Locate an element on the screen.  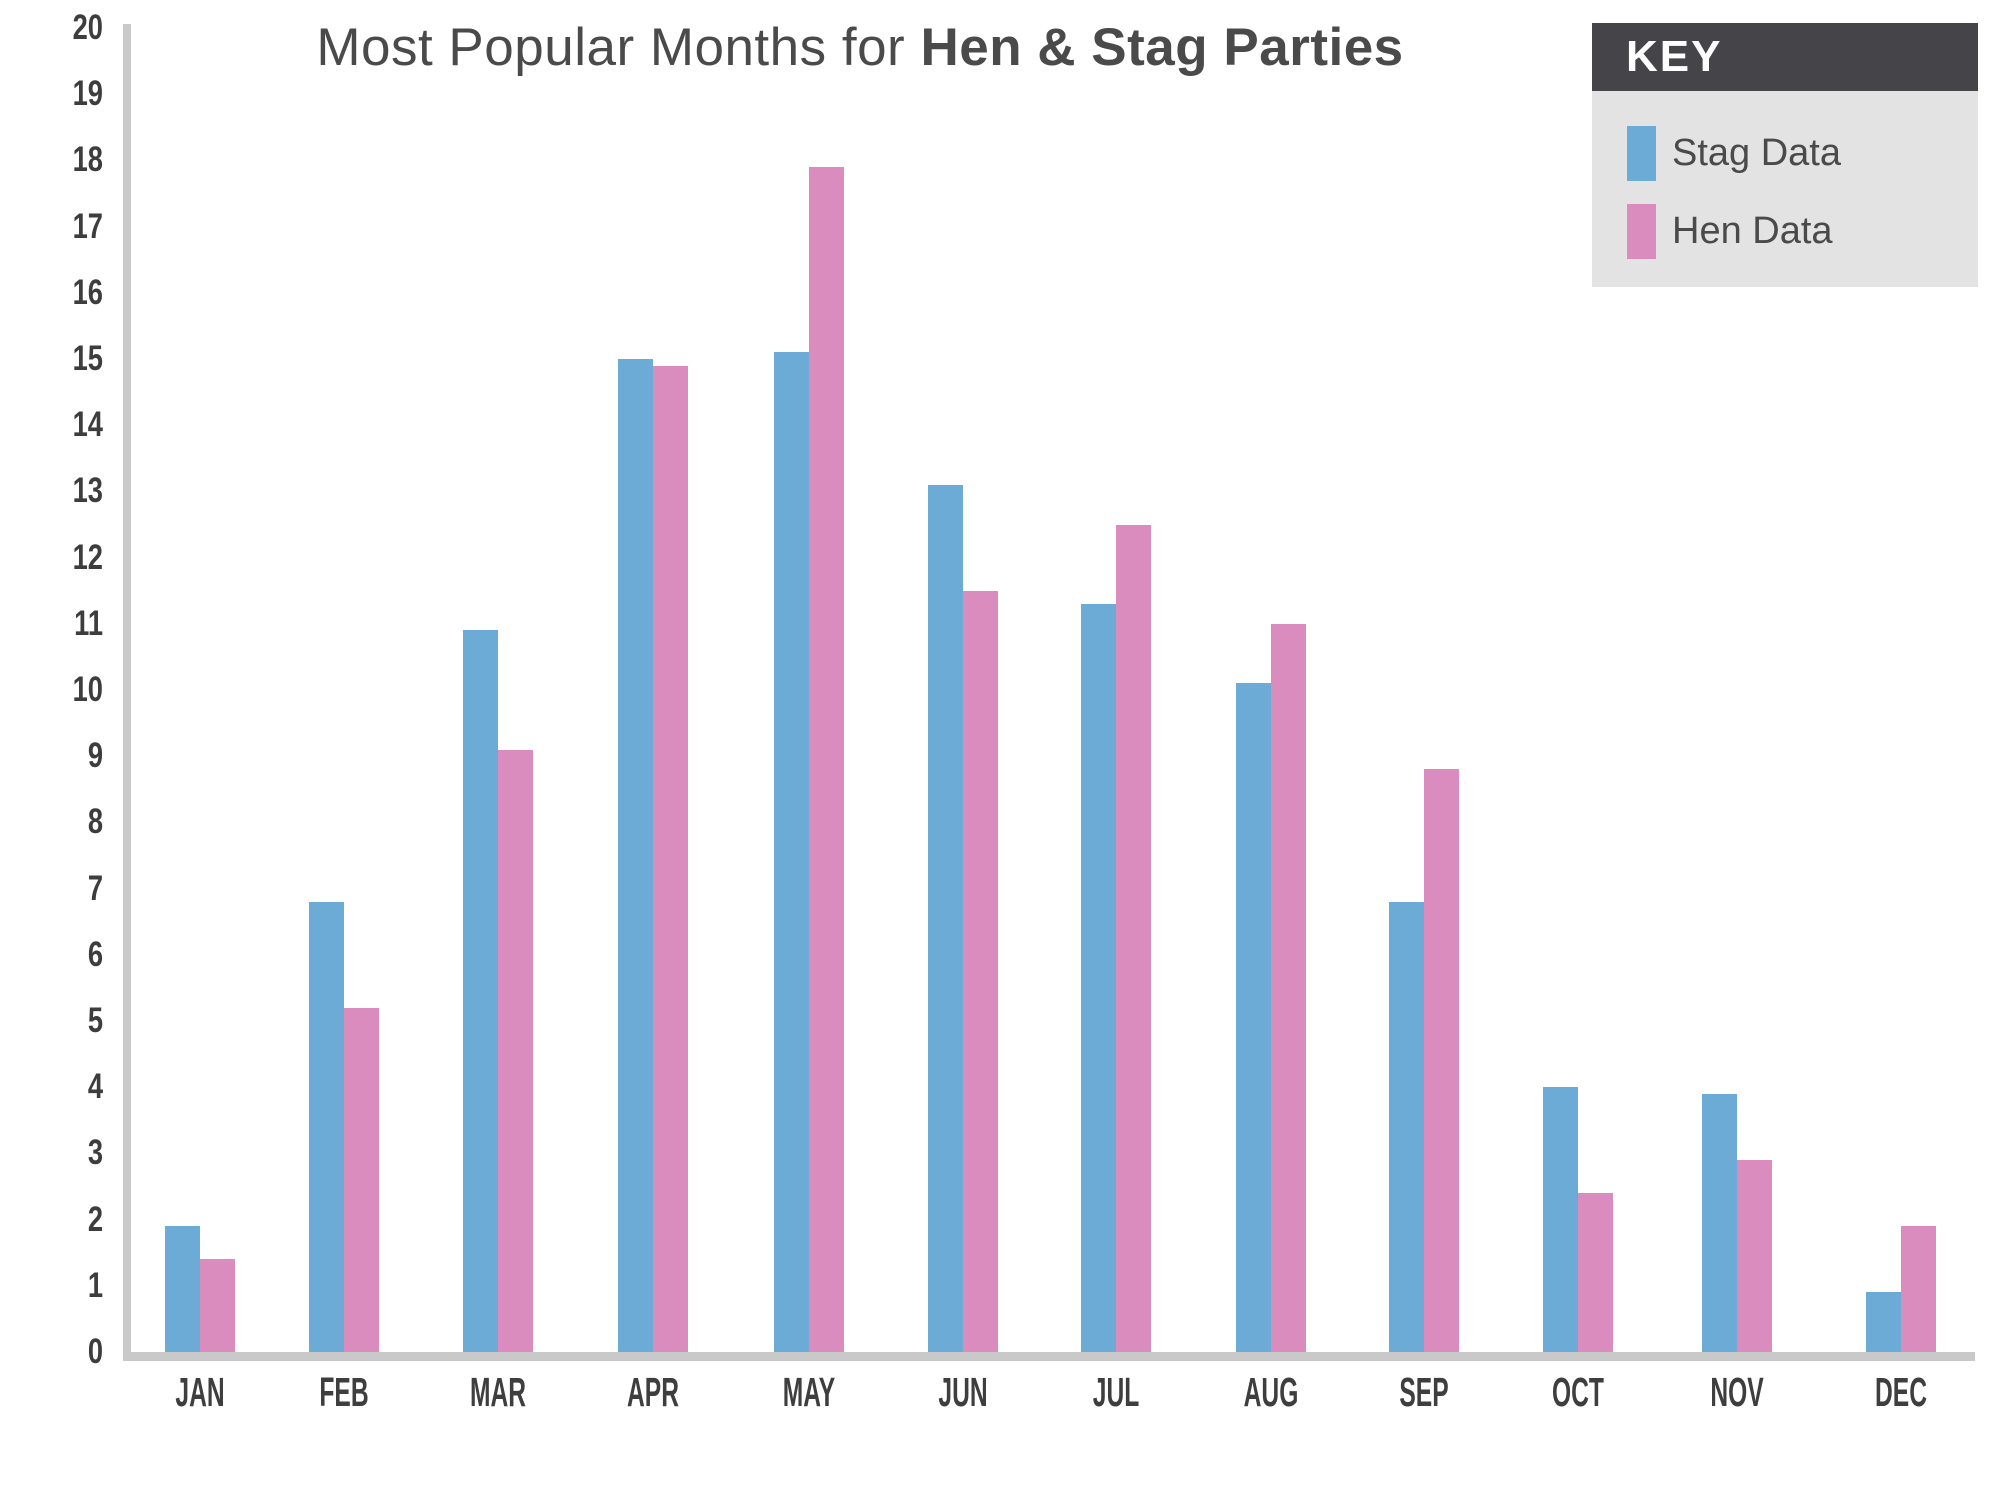
y-tick-label-1: 1 is located at coordinates (95, 1285).